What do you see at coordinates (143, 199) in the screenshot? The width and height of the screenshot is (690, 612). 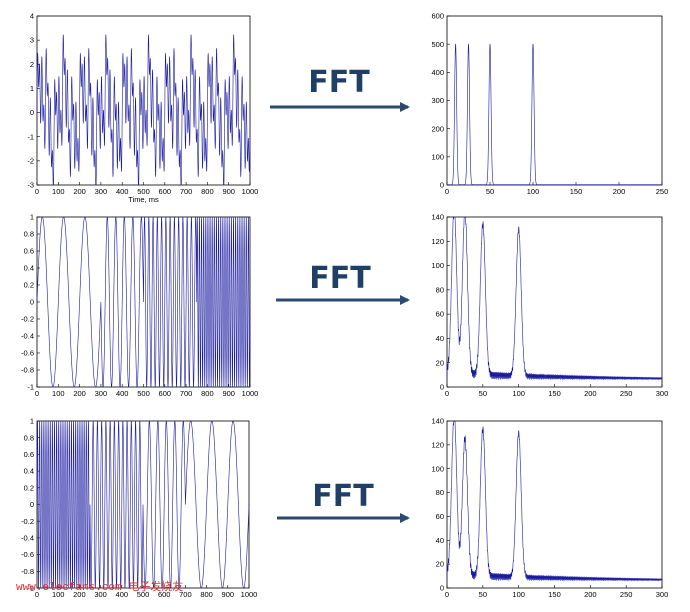 I see `x-axis-label: Time, ms` at bounding box center [143, 199].